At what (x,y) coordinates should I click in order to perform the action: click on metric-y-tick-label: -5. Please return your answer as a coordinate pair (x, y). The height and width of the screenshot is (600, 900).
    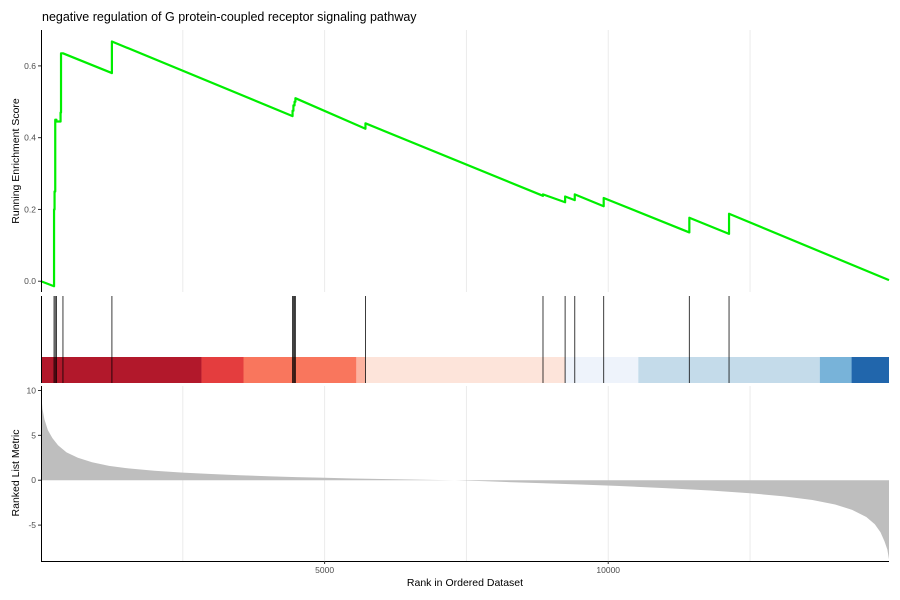
    Looking at the image, I should click on (32, 525).